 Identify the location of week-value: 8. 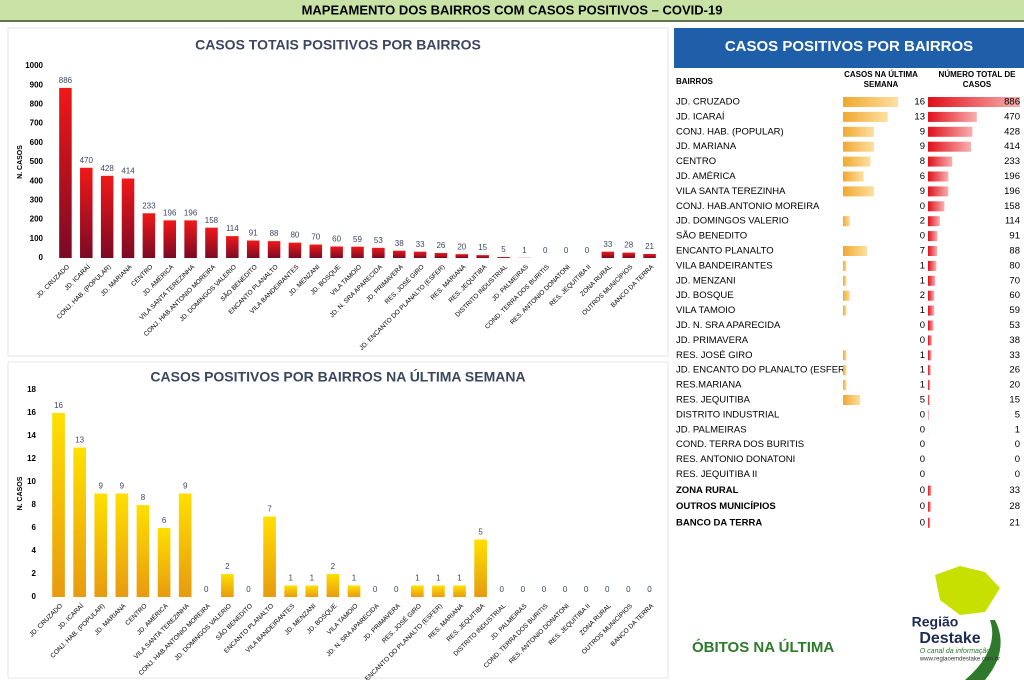
(922, 161).